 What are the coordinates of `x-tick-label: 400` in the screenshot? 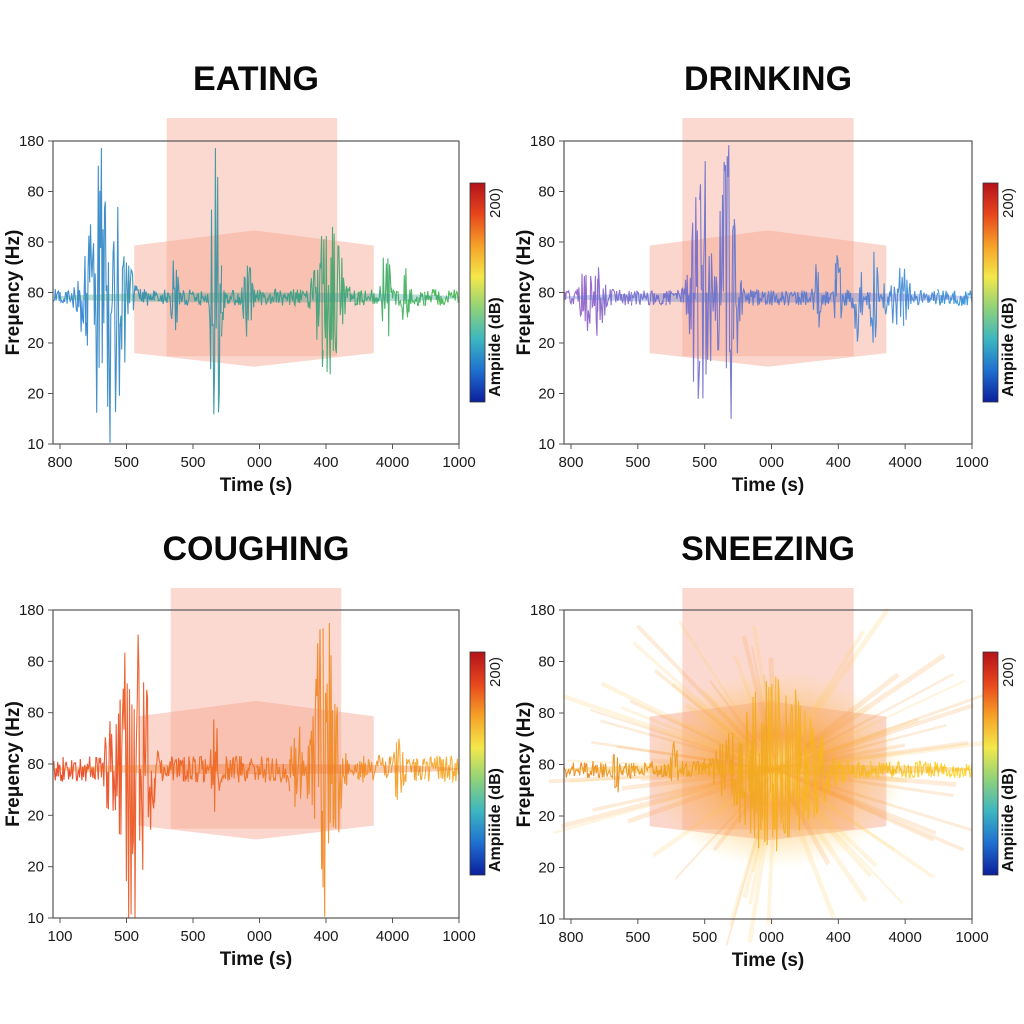 It's located at (325, 936).